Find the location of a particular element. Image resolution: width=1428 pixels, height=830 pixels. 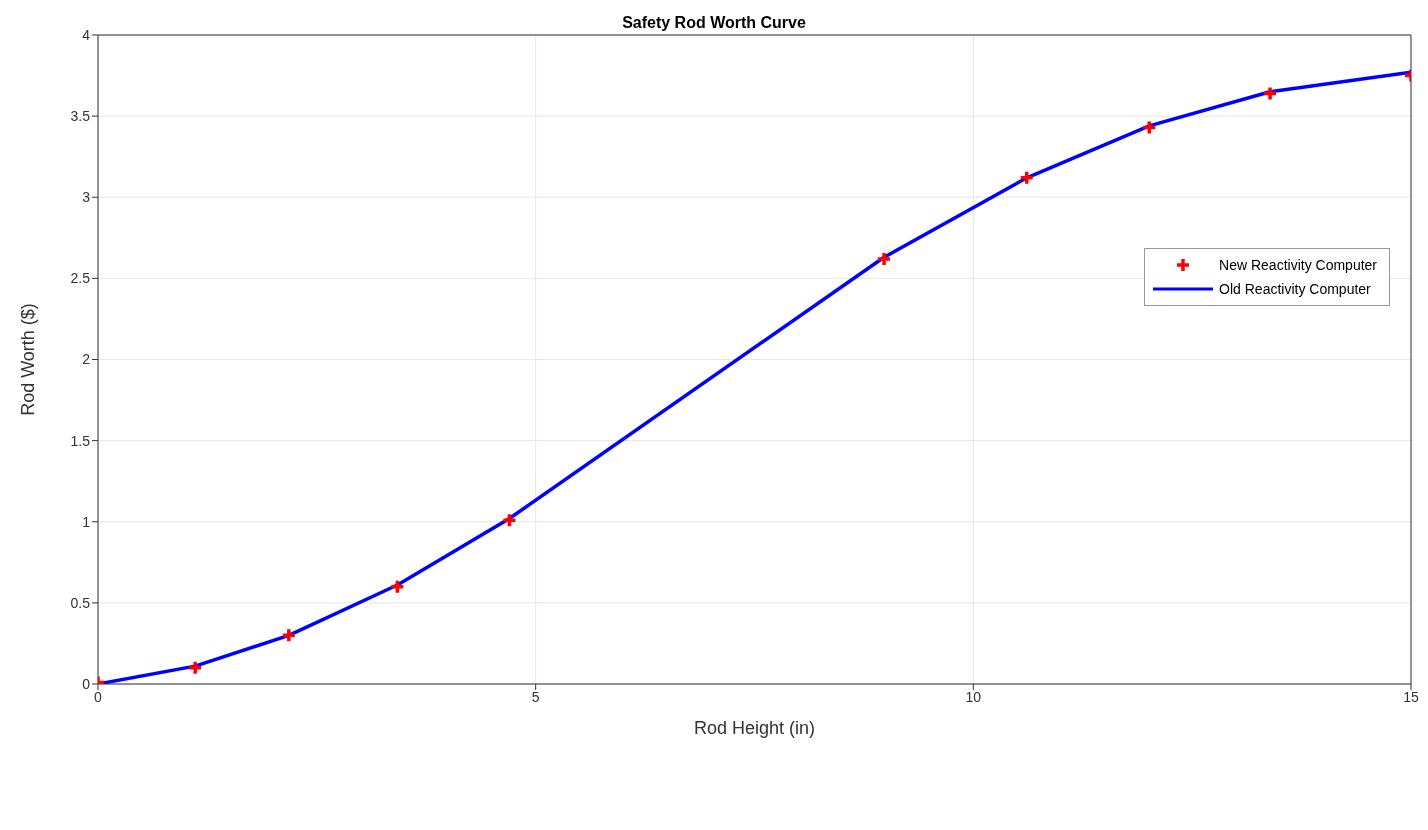

x-tick-label: 0 is located at coordinates (98, 696).